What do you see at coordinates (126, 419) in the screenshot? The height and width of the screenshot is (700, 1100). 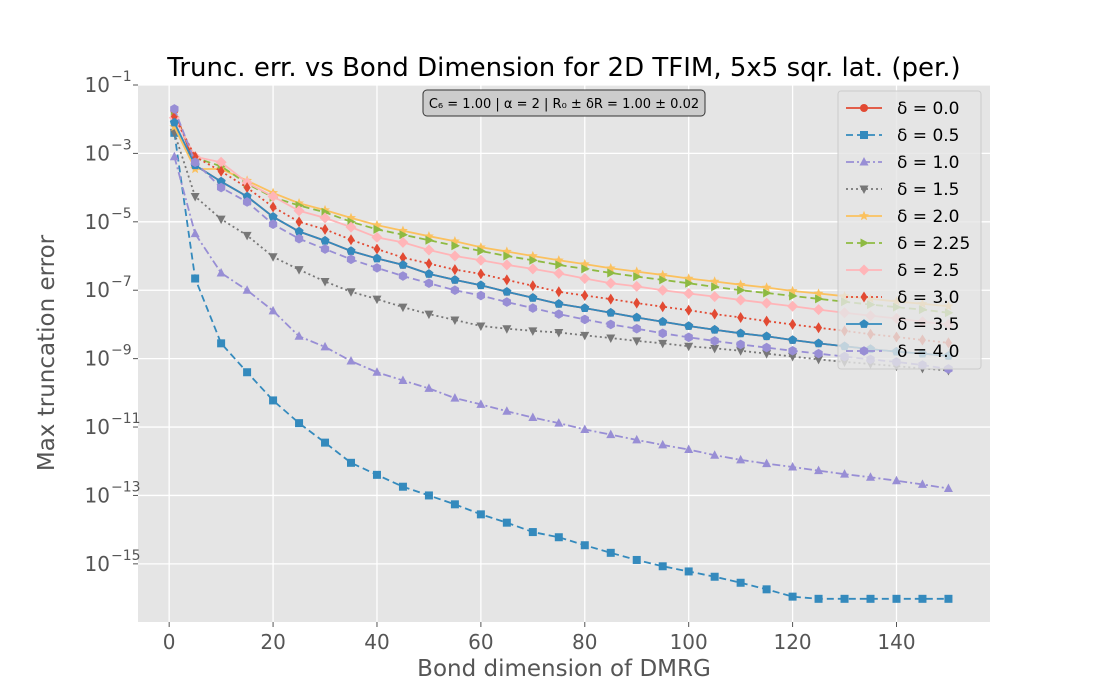 I see `y-tick-exponent: −11` at bounding box center [126, 419].